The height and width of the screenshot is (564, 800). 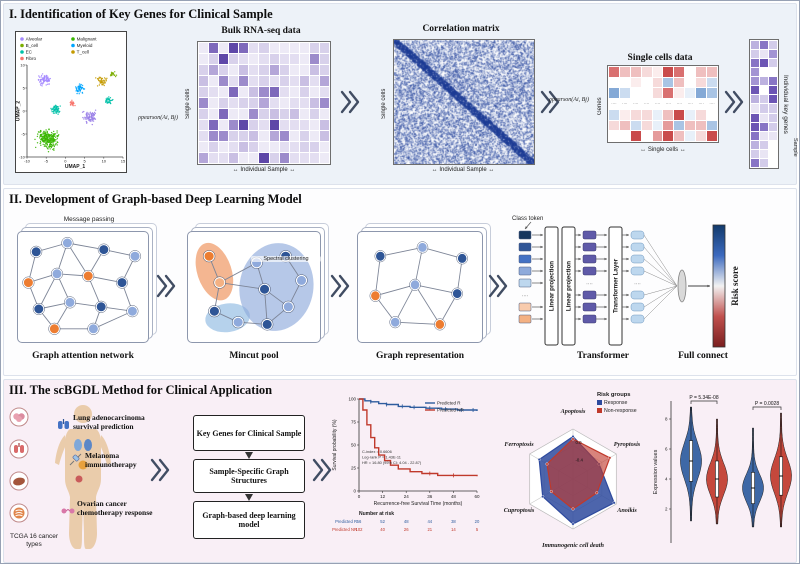 What do you see at coordinates (68, 512) in the screenshot?
I see `ovary-icon` at bounding box center [68, 512].